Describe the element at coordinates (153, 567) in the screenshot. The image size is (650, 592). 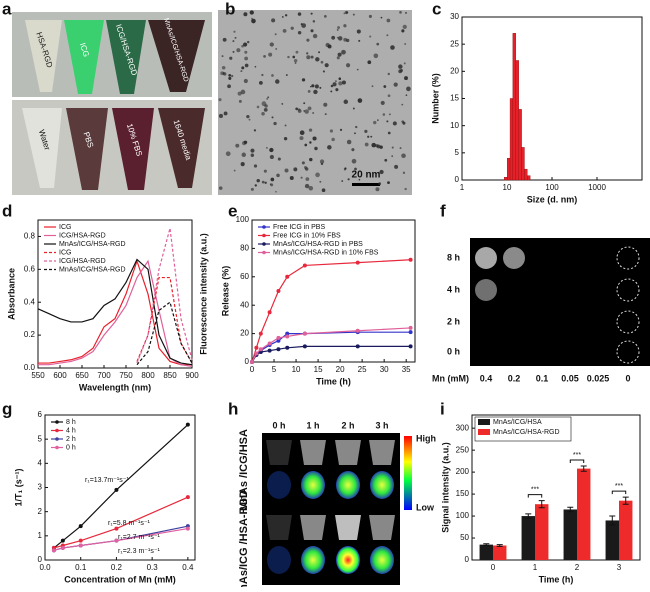
I see `x-tick-label: 0.3` at that location.